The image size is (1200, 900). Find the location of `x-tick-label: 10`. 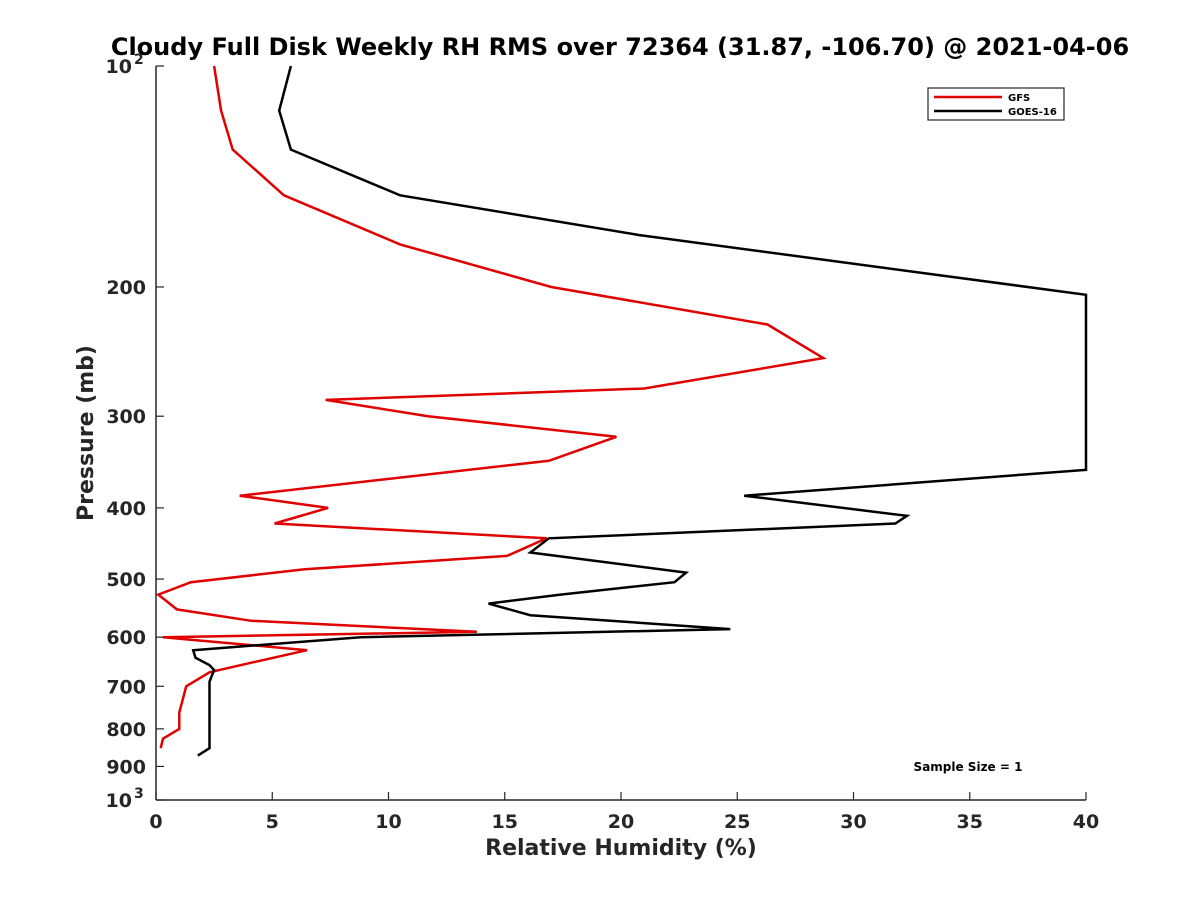

x-tick-label: 10 is located at coordinates (388, 822).